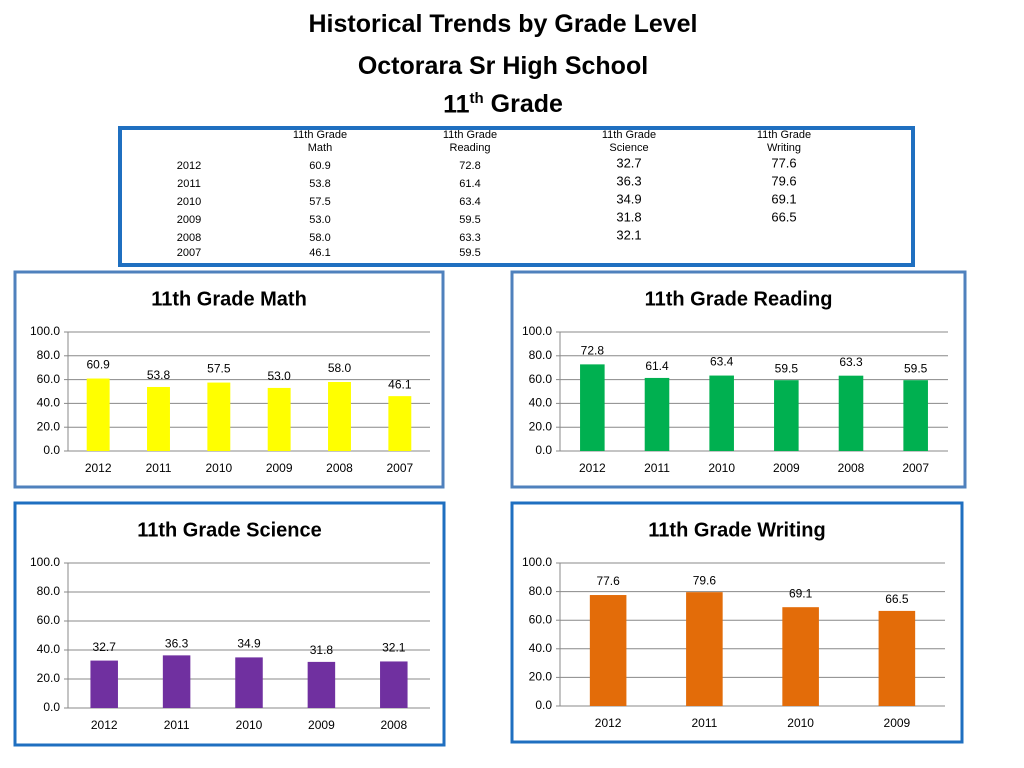  What do you see at coordinates (526, 104) in the screenshot?
I see `title-text: Grade` at bounding box center [526, 104].